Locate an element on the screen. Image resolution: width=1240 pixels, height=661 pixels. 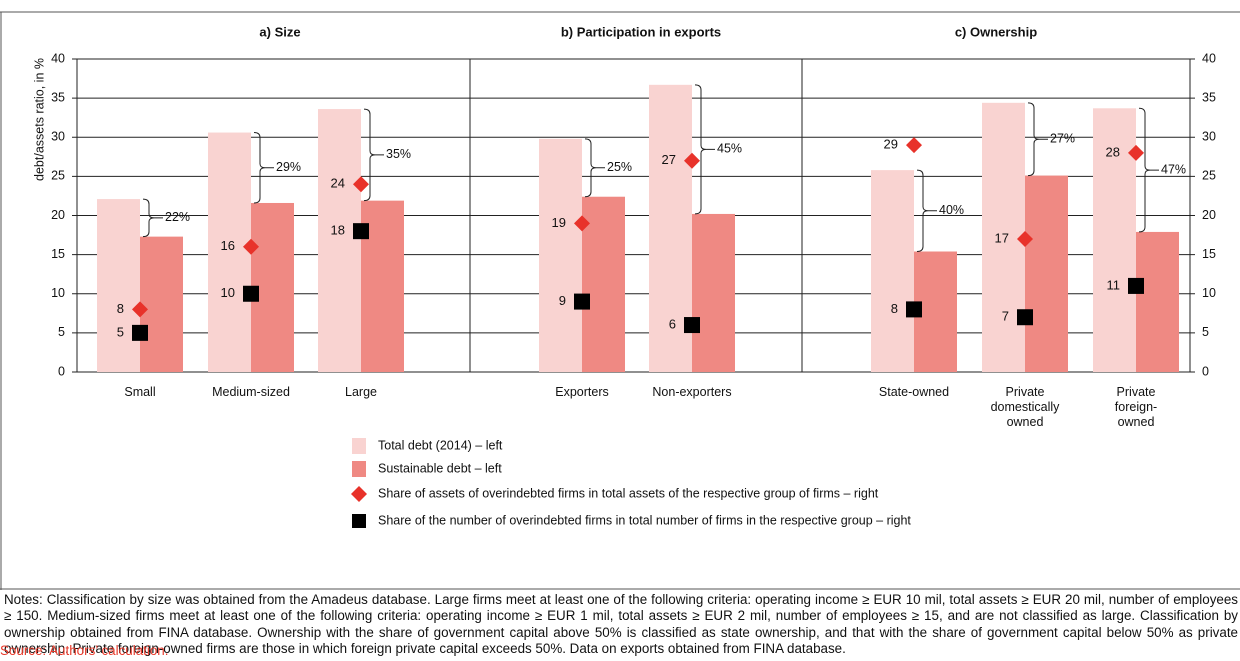
x-tick-label: Medium-sized is located at coordinates (251, 392).